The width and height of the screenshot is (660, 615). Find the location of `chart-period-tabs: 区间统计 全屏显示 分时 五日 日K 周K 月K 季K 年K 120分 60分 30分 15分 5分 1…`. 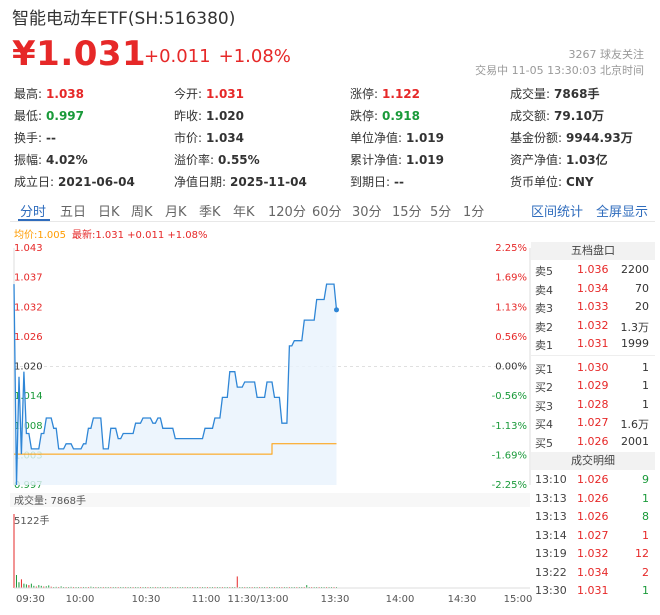

chart-period-tabs: 区间统计 全屏显示 分时 五日 日K 周K 月K 季K 年K 120分 60分 30分 15分 5分 1… is located at coordinates (332, 209).